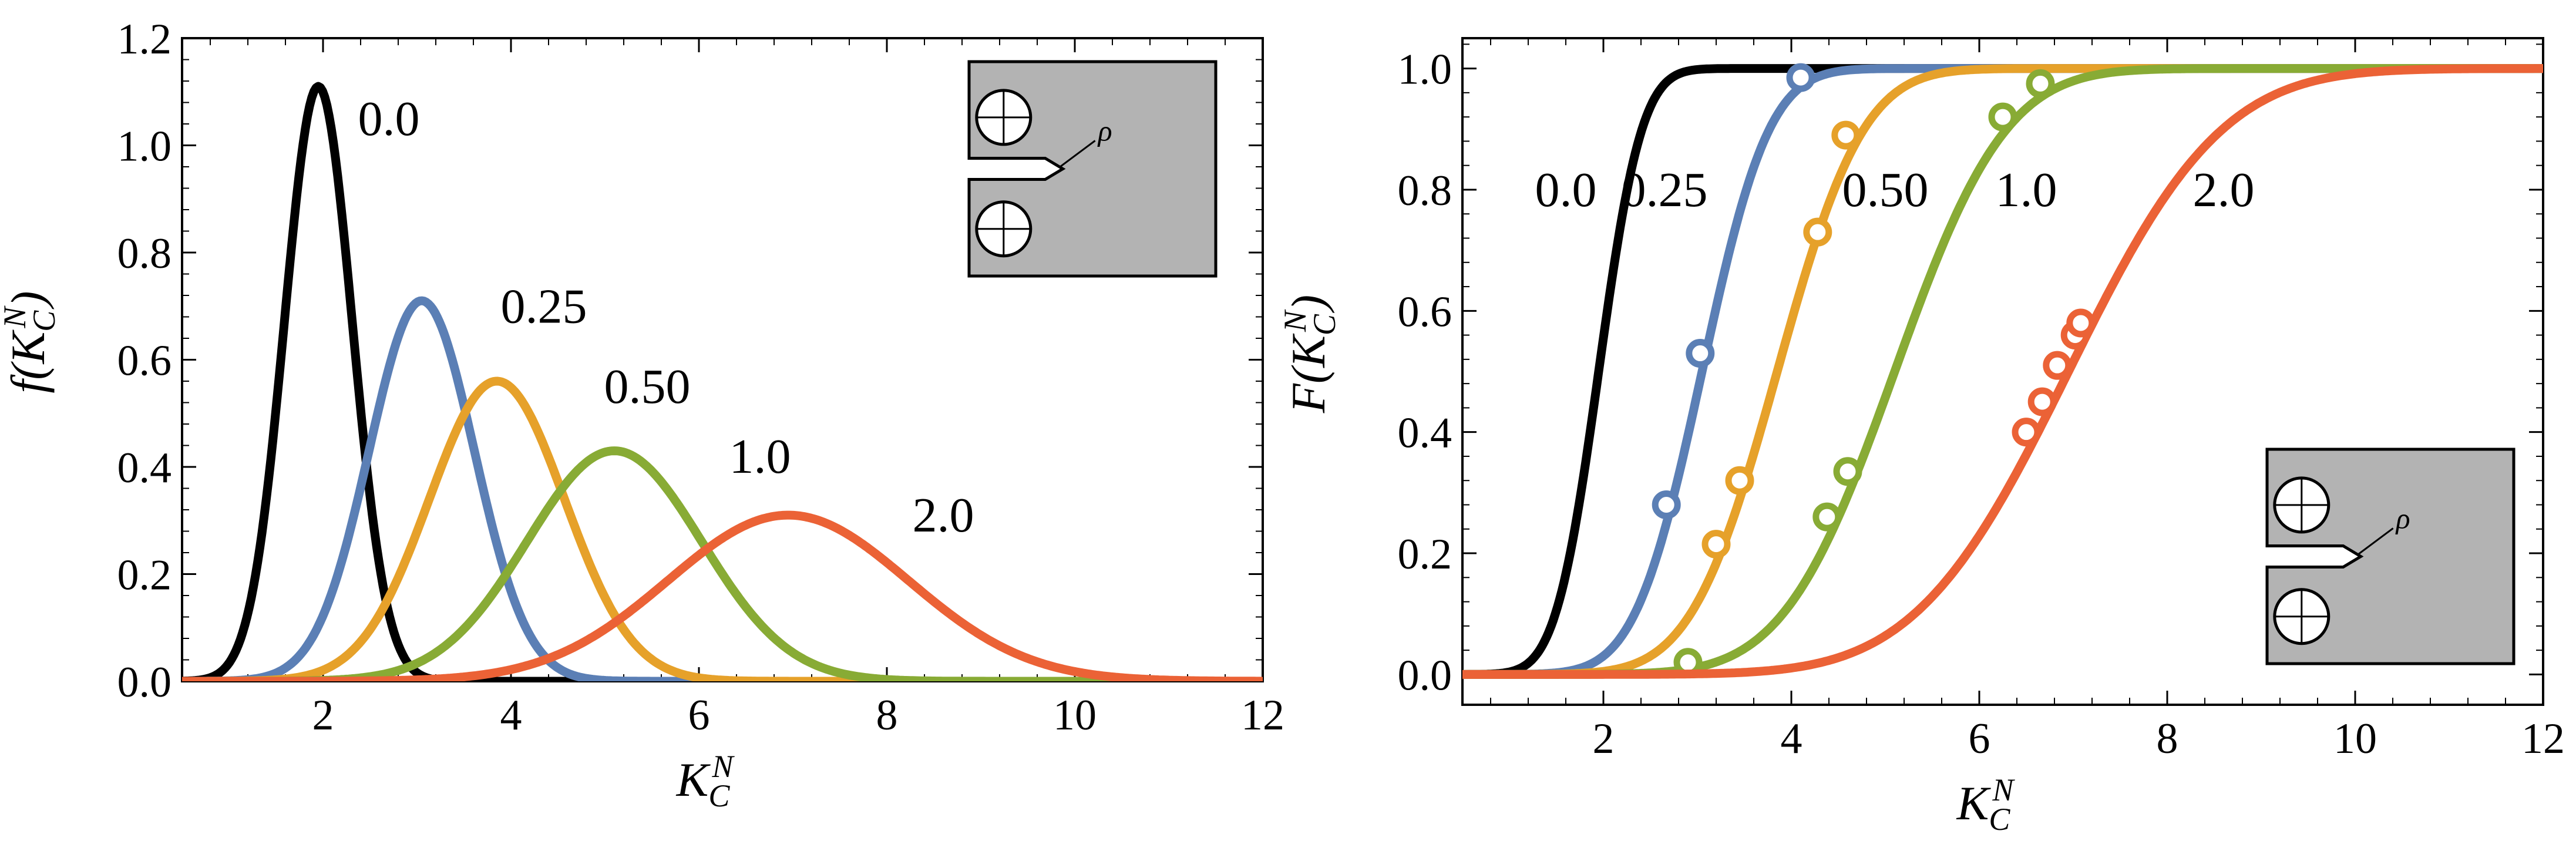 Image resolution: width=2576 pixels, height=851 pixels. What do you see at coordinates (1310, 354) in the screenshot?
I see `y-axis-label: F(KCN)` at bounding box center [1310, 354].